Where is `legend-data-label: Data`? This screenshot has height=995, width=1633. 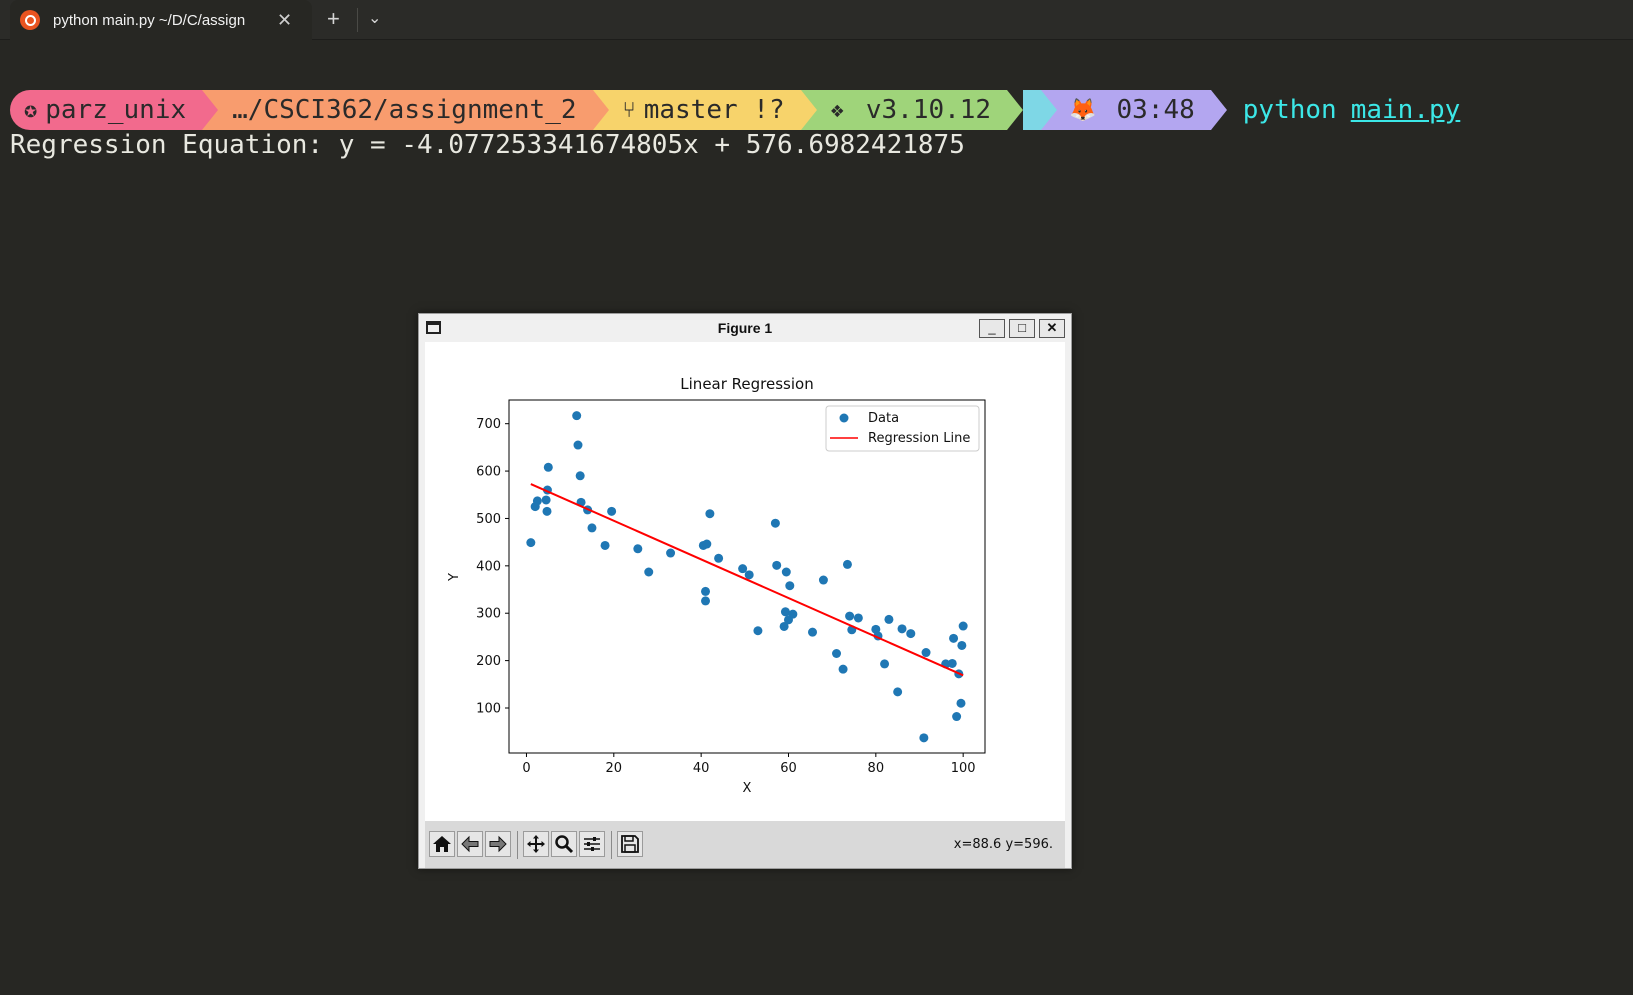 legend-data-label: Data is located at coordinates (883, 418).